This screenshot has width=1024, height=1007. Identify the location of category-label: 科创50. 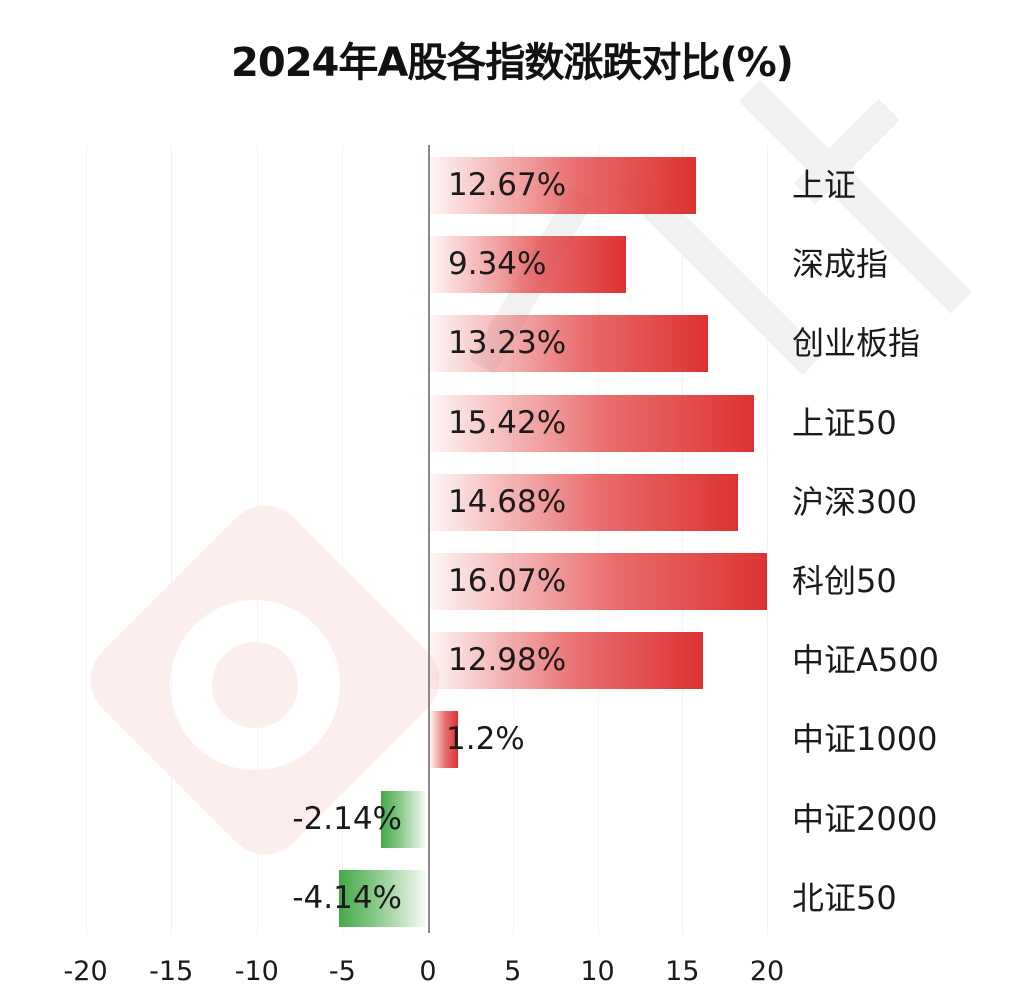
(844, 581).